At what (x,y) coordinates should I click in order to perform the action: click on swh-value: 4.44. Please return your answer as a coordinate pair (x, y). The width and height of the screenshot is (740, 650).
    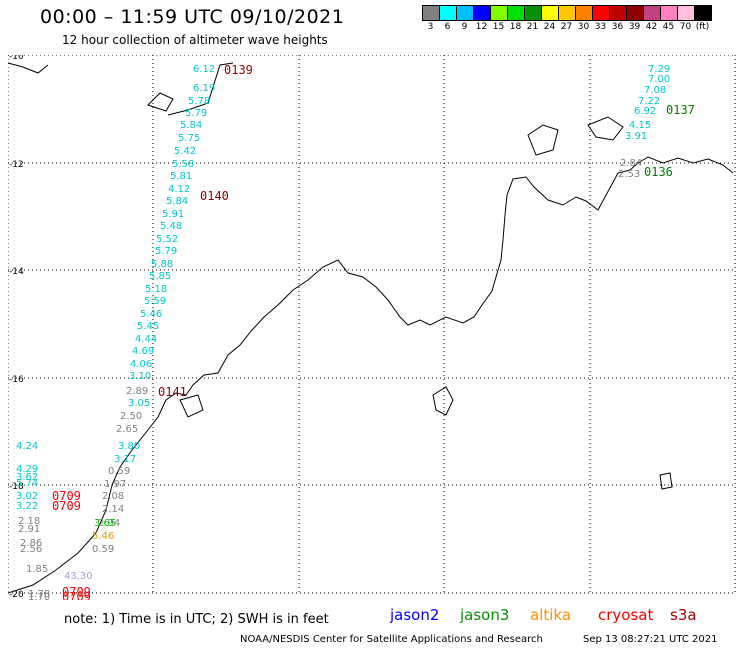
    Looking at the image, I should click on (146, 339).